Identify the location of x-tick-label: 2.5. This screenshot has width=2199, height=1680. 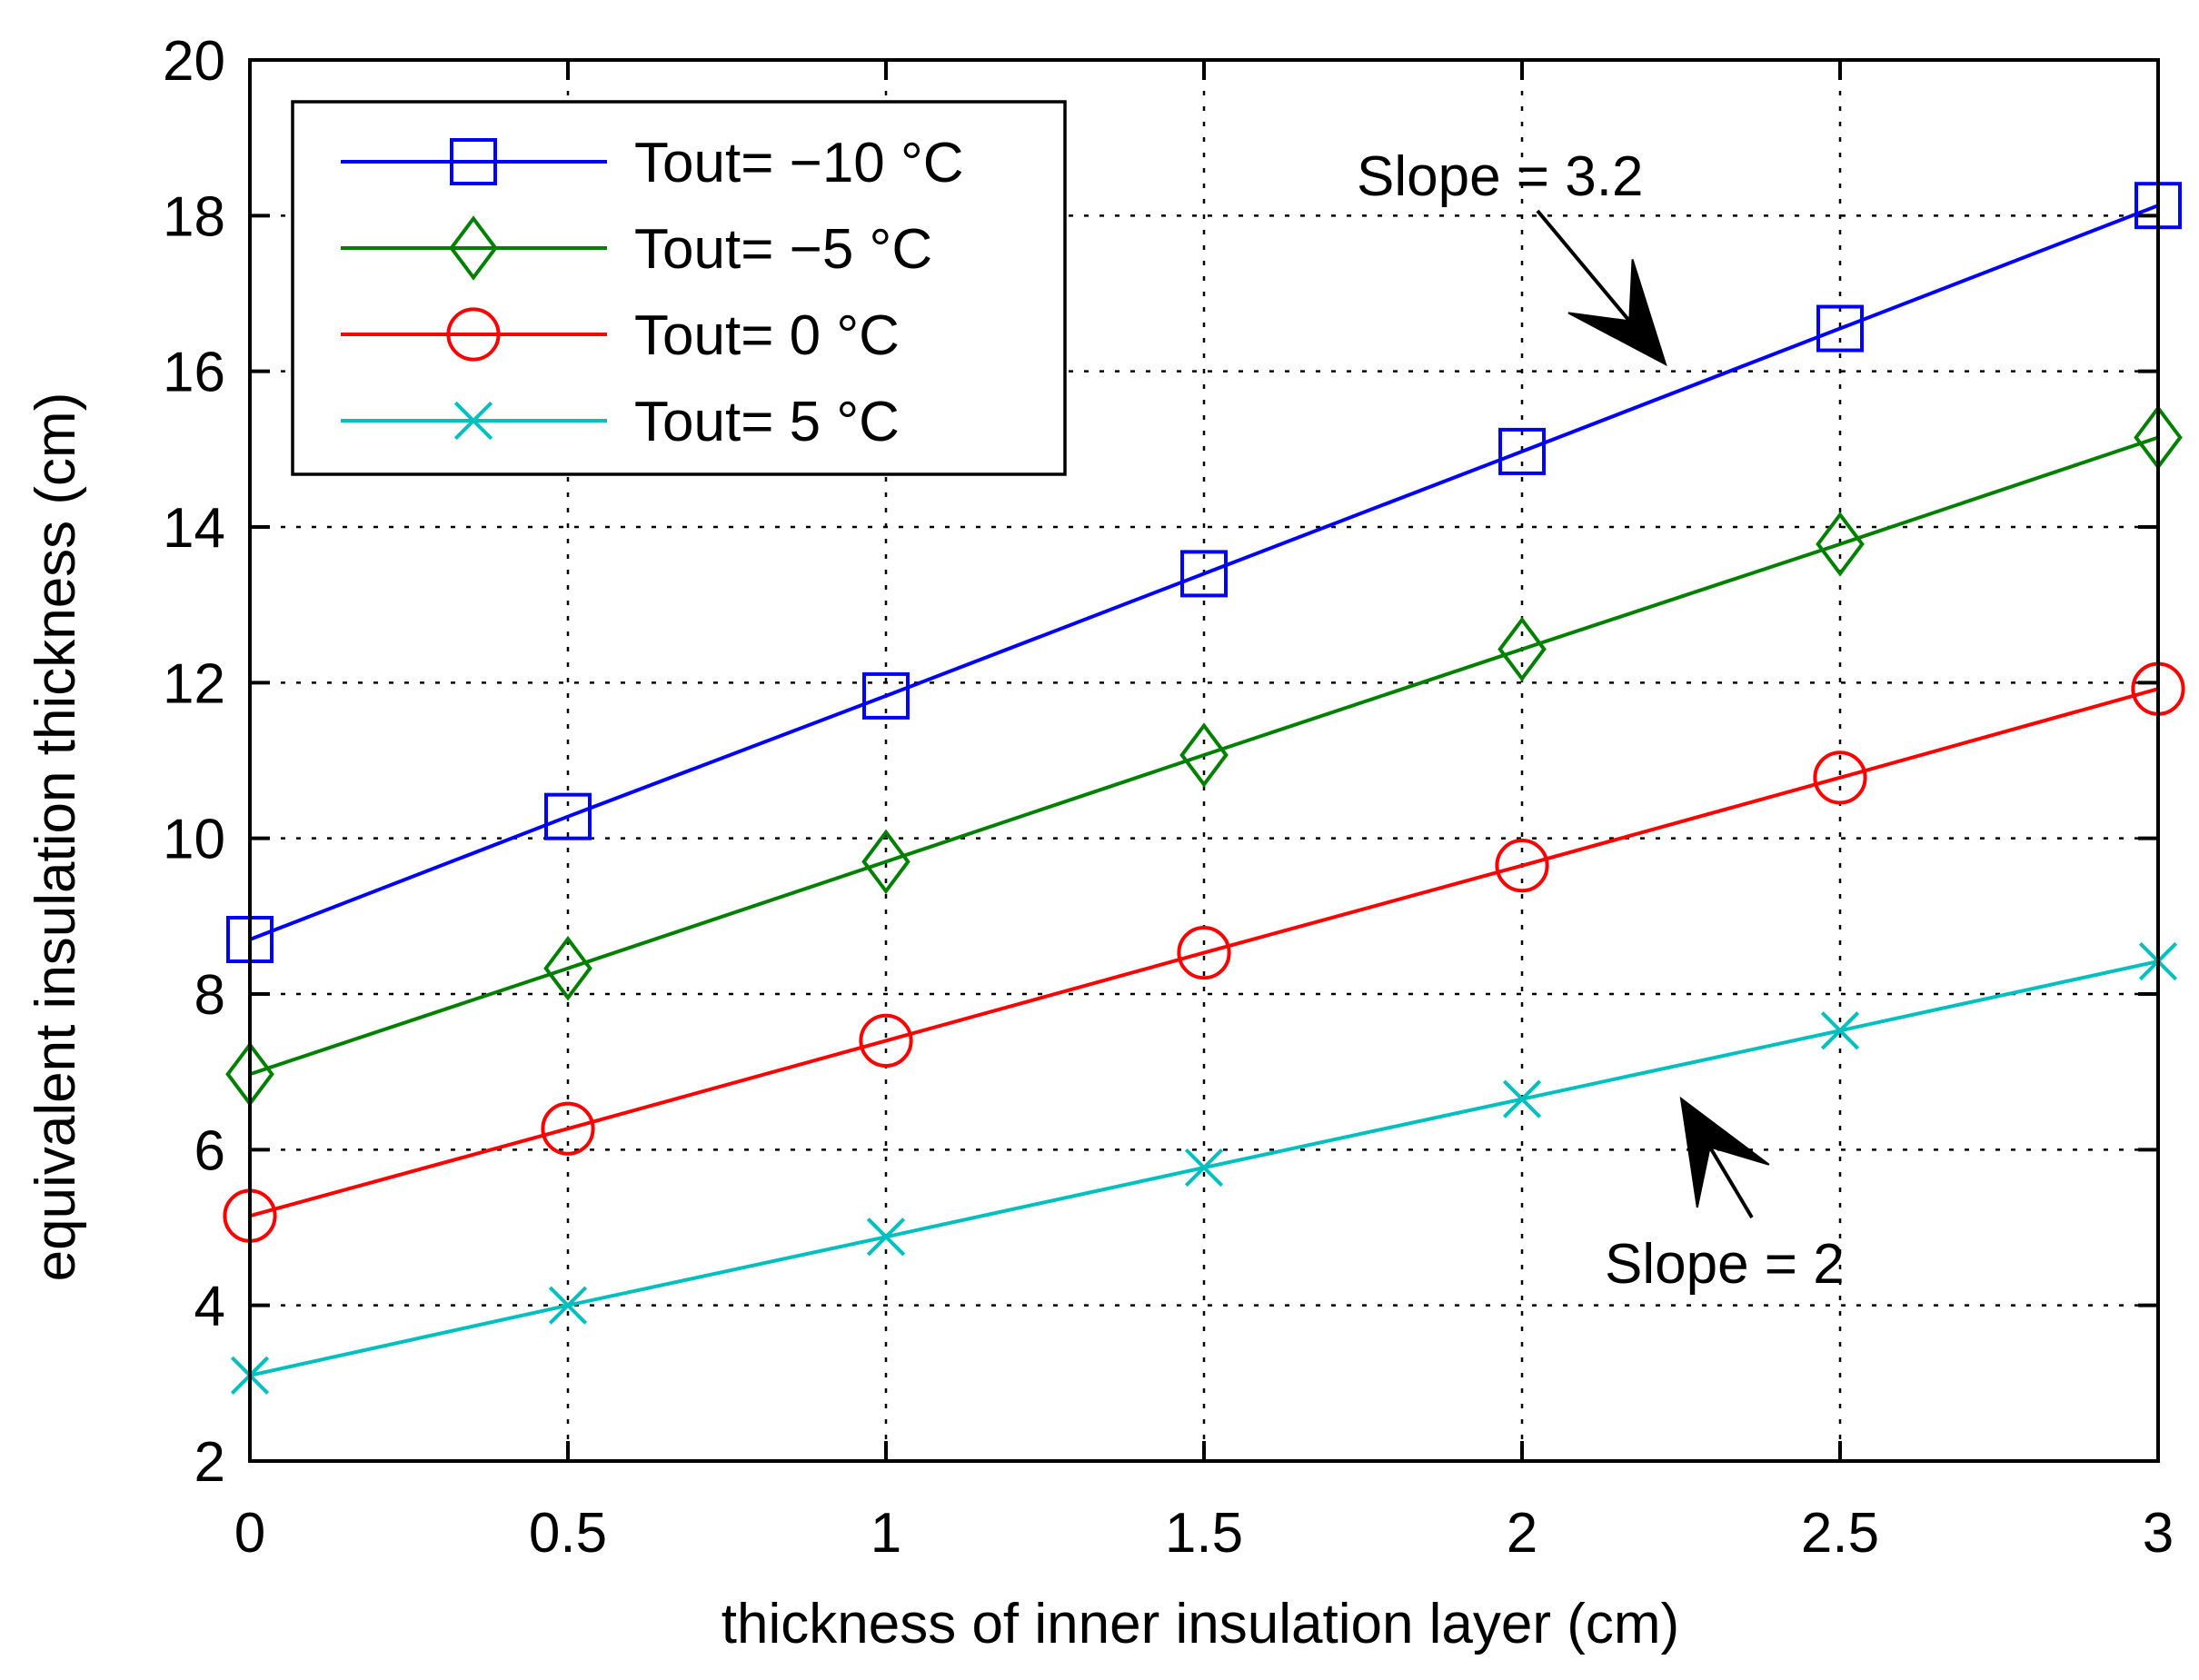
(1840, 1533).